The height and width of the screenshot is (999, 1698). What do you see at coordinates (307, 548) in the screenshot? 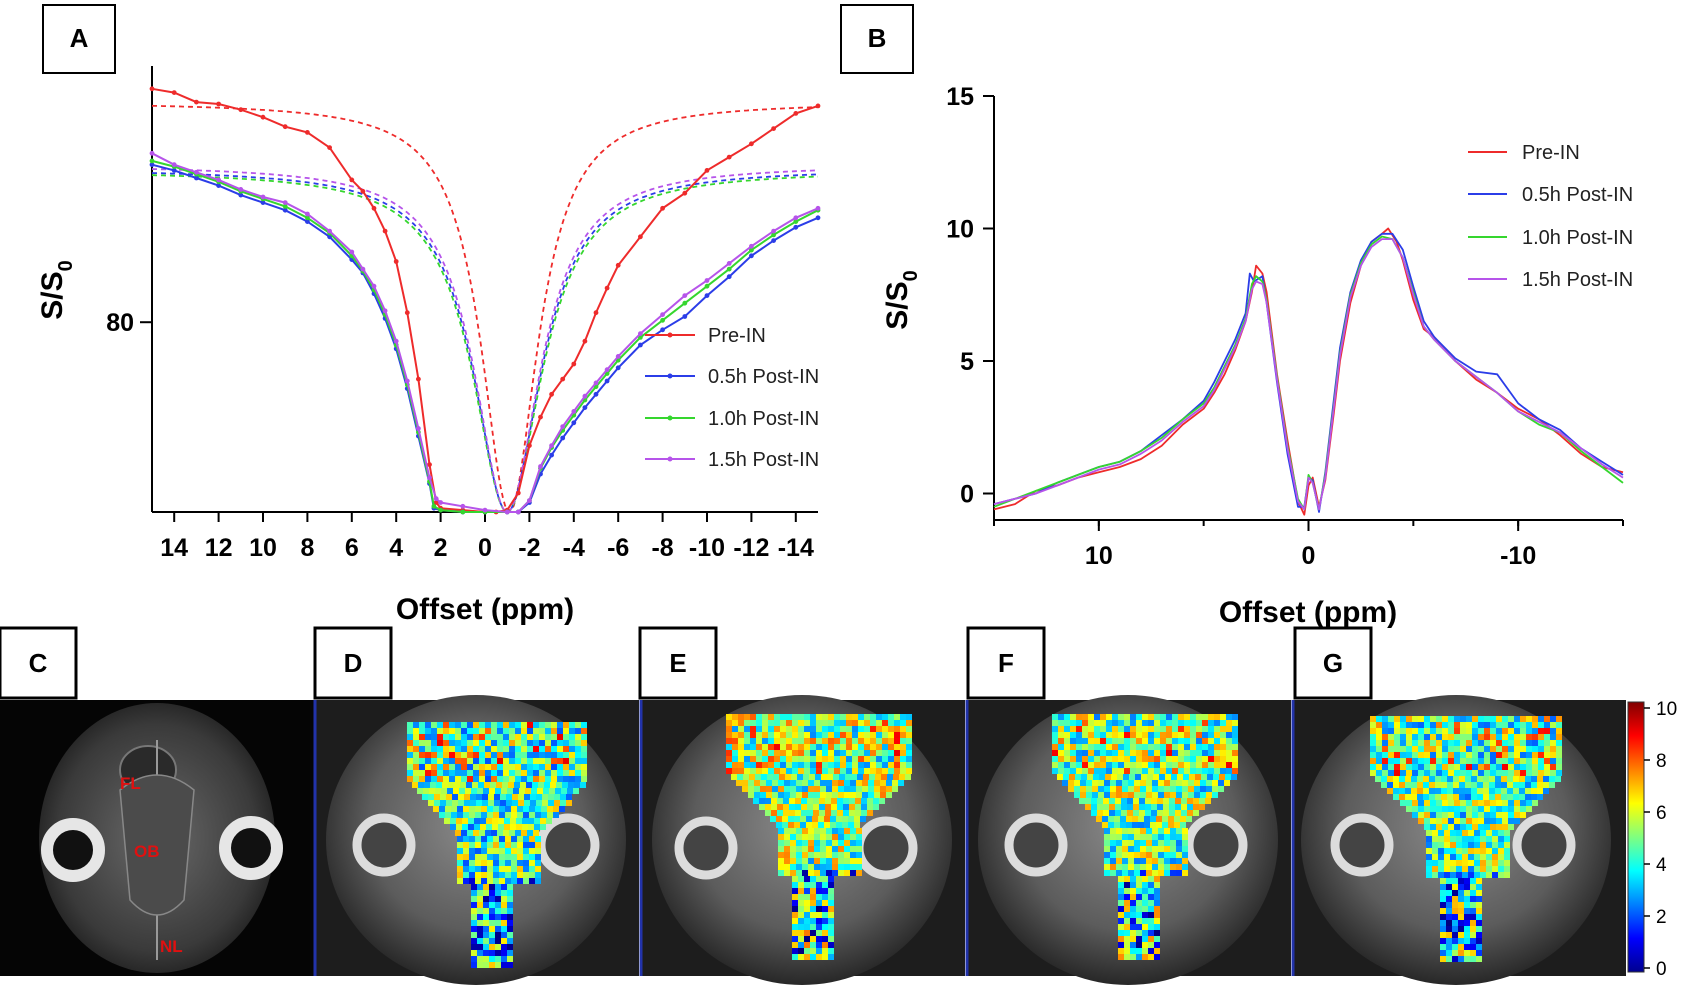
I see `chart-a-x-tick-label: 8` at bounding box center [307, 548].